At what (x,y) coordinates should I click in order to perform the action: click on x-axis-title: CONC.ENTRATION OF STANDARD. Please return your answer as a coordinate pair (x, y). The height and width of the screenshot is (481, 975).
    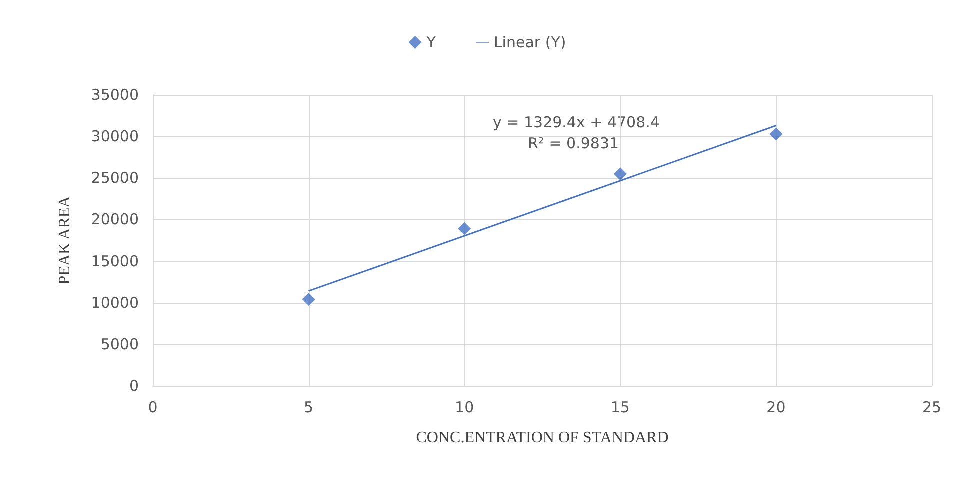
    Looking at the image, I should click on (542, 438).